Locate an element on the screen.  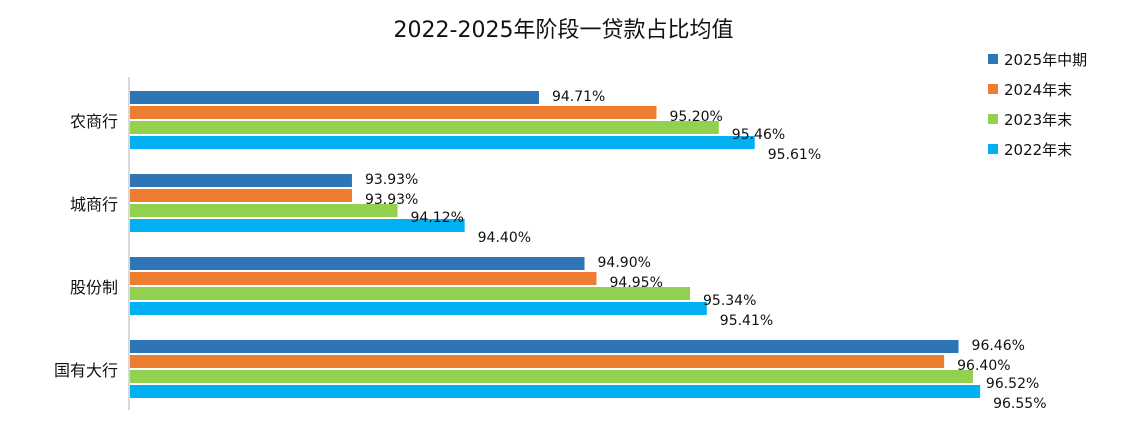
legend-label: 2025年中期 is located at coordinates (1046, 59).